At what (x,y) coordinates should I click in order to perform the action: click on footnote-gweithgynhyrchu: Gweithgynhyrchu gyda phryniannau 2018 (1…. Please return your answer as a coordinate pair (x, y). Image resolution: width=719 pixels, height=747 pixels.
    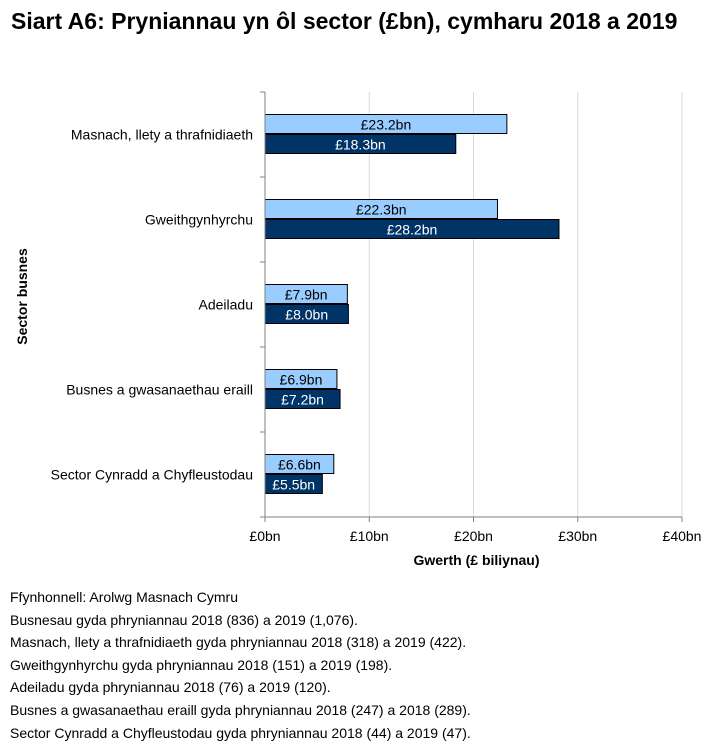
    Looking at the image, I should click on (201, 664).